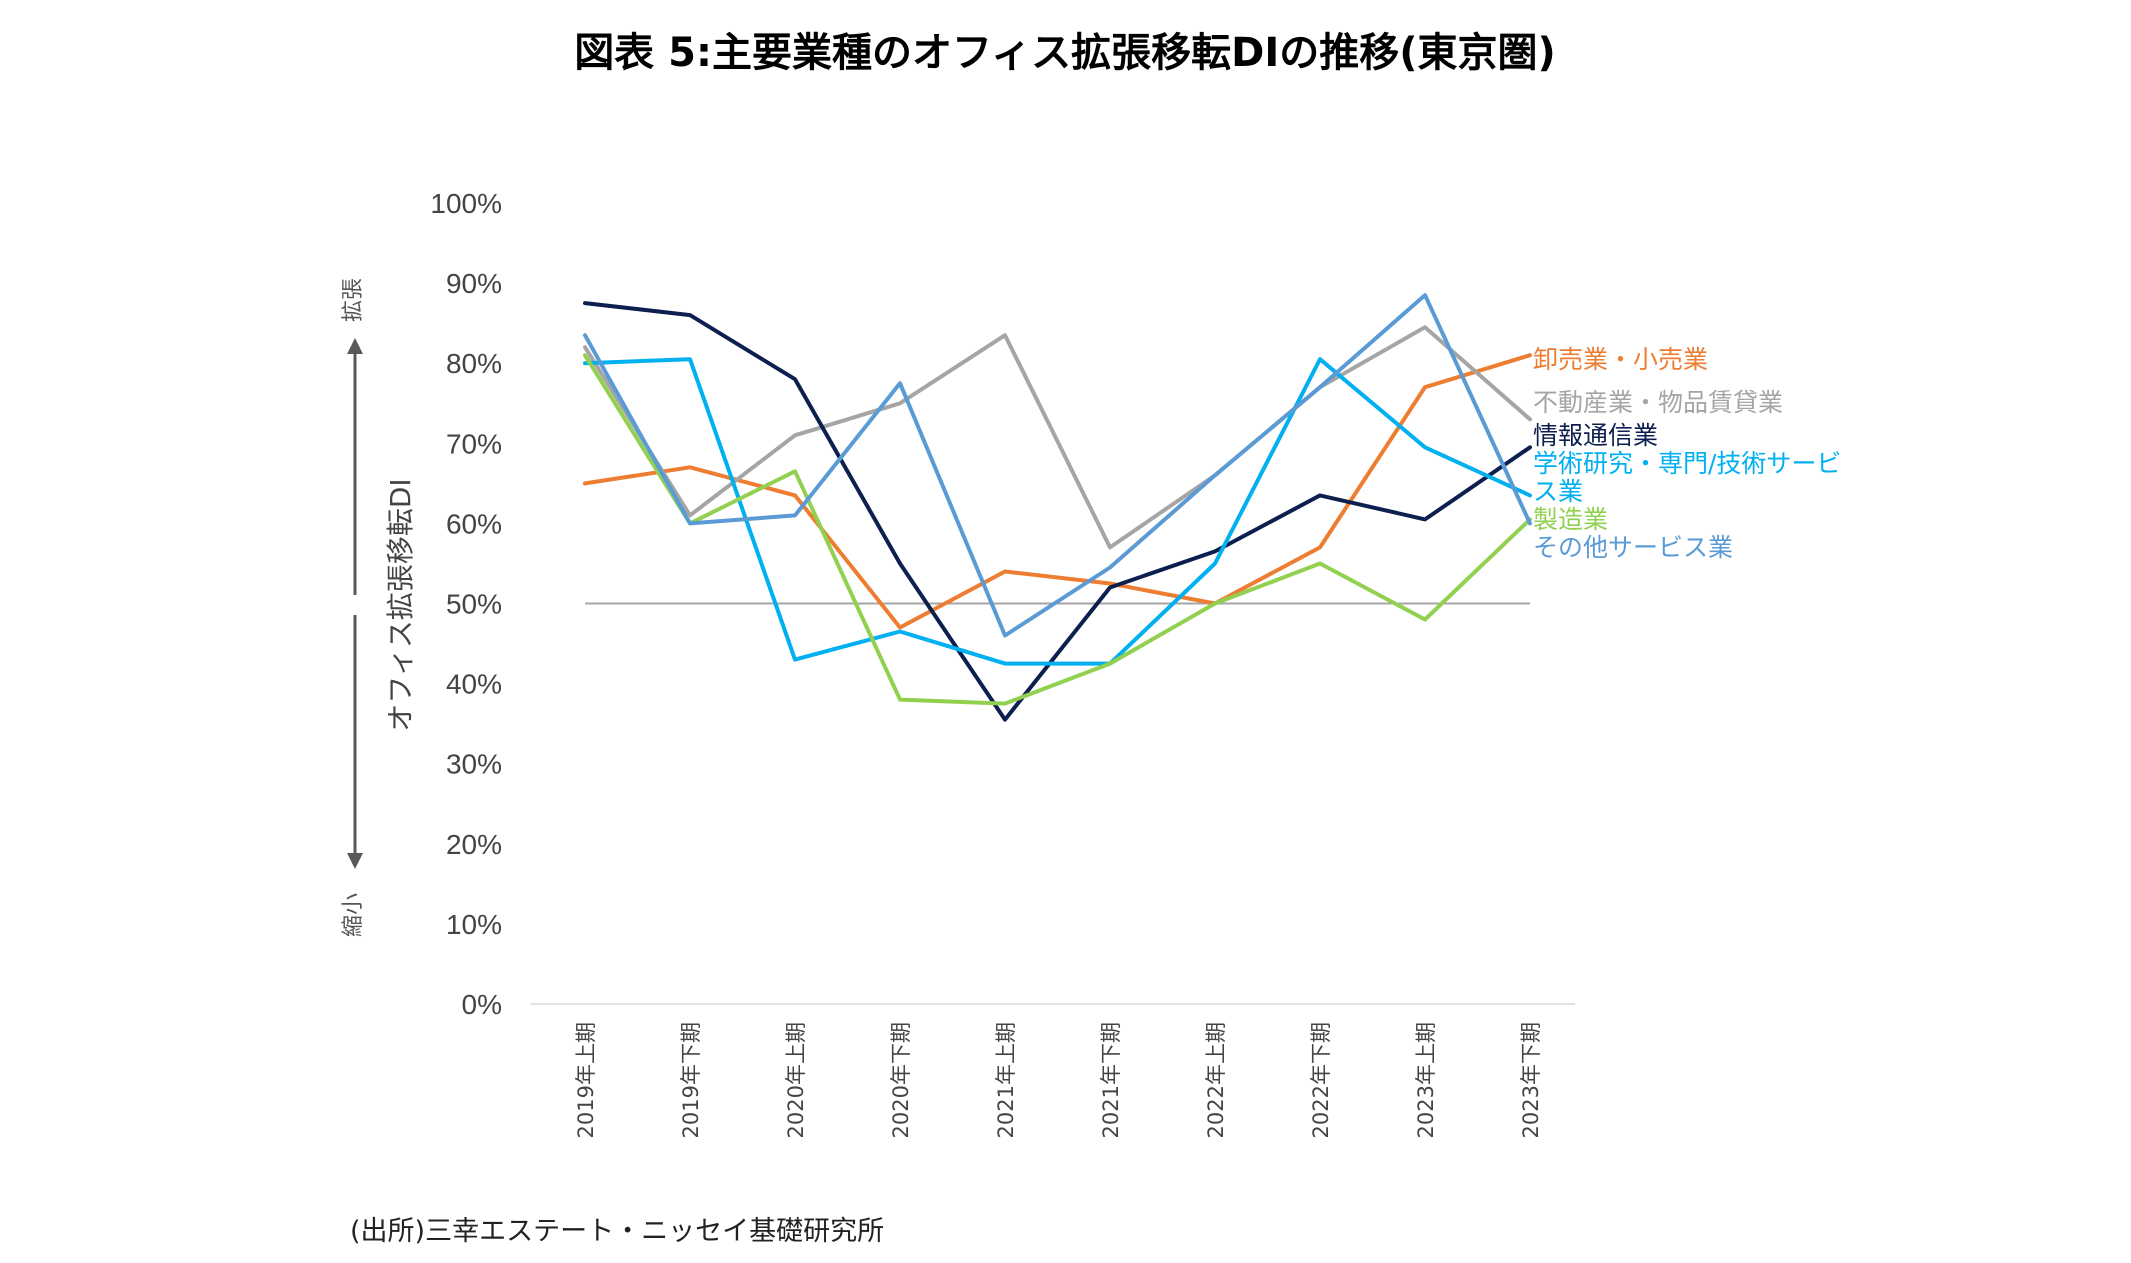  Describe the element at coordinates (617, 1231) in the screenshot. I see `source-note: (出所)三幸エステート・ニッセイ基礎研究所` at that location.